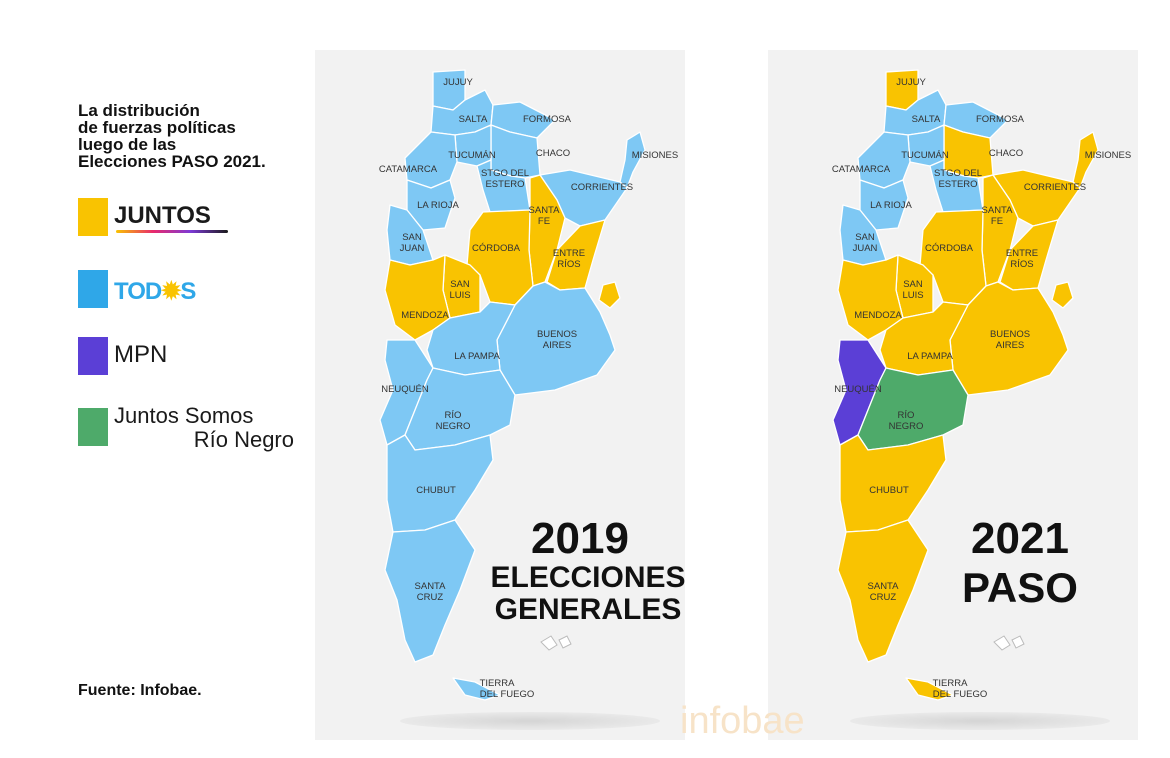 This screenshot has width=1170, height=758. Describe the element at coordinates (1020, 538) in the screenshot. I see `map-year-2021: 2021` at that location.